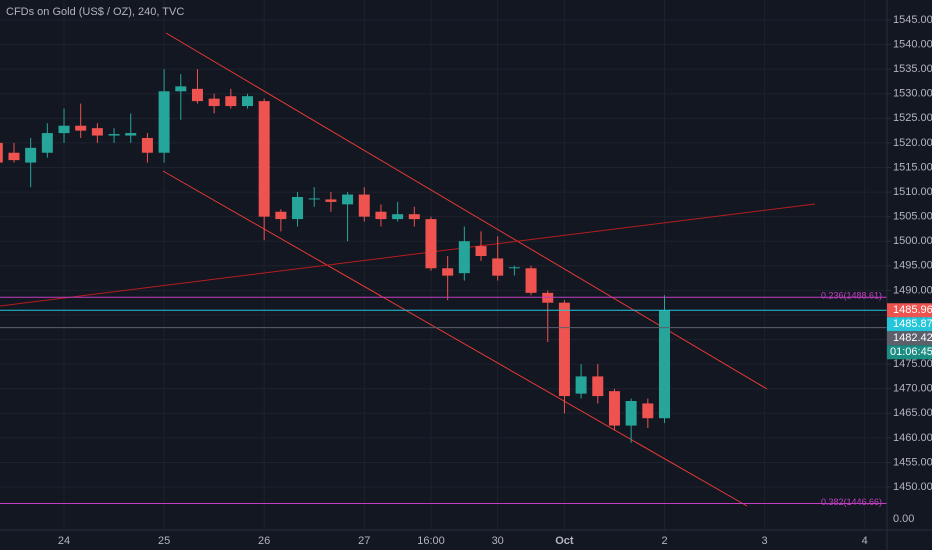  Describe the element at coordinates (912, 290) in the screenshot. I see `y-tick-label: 1490.00` at that location.